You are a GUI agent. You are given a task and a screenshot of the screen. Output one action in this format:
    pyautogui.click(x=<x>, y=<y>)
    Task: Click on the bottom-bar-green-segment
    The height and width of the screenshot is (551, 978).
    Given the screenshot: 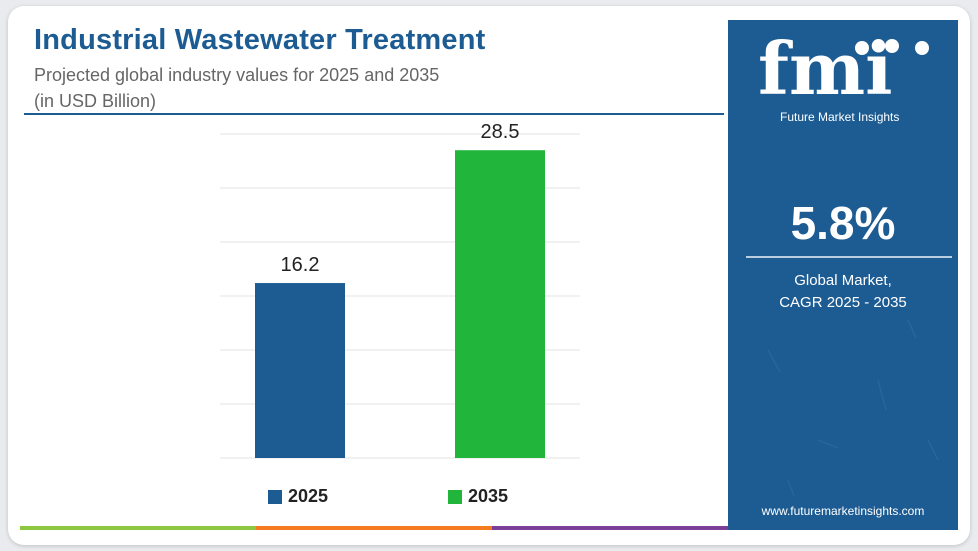 What is the action you would take?
    pyautogui.click(x=138, y=528)
    